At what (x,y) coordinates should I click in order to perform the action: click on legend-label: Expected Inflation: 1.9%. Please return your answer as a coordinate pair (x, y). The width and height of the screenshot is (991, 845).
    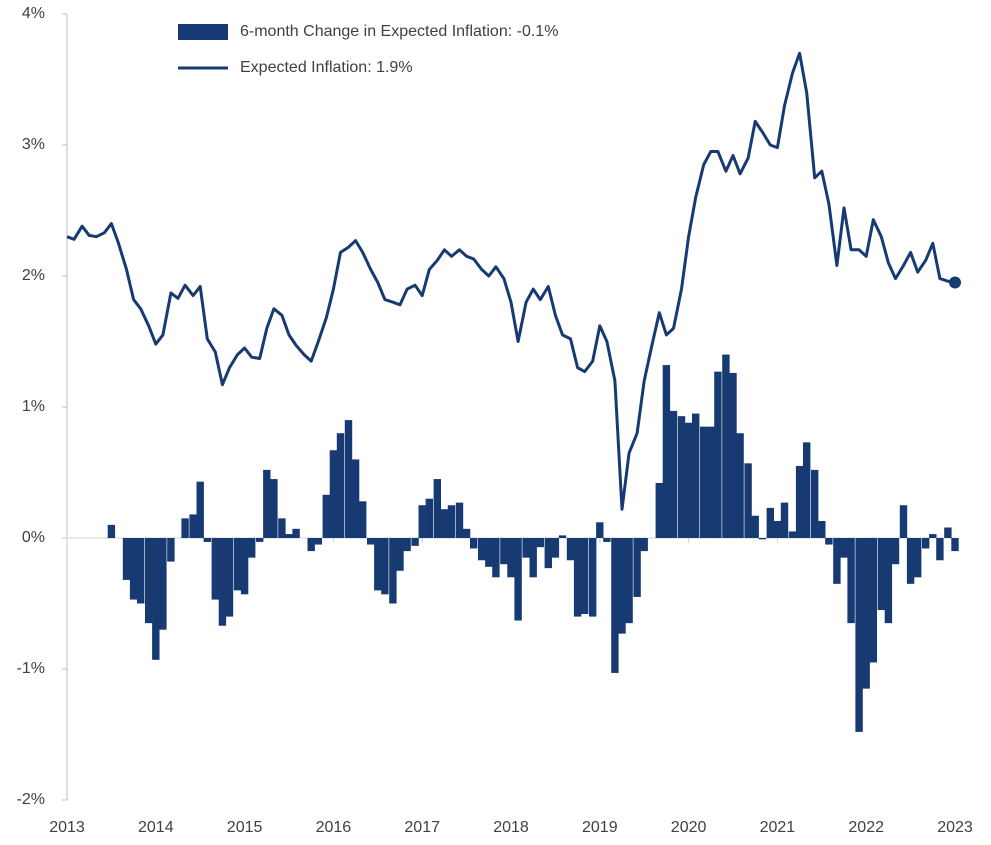
    Looking at the image, I should click on (326, 67).